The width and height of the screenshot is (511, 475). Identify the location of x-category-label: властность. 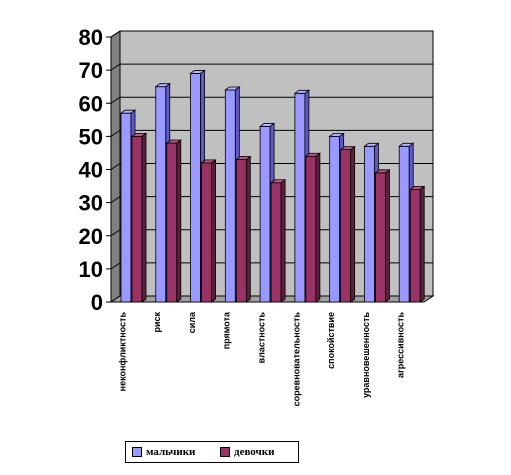
(262, 338).